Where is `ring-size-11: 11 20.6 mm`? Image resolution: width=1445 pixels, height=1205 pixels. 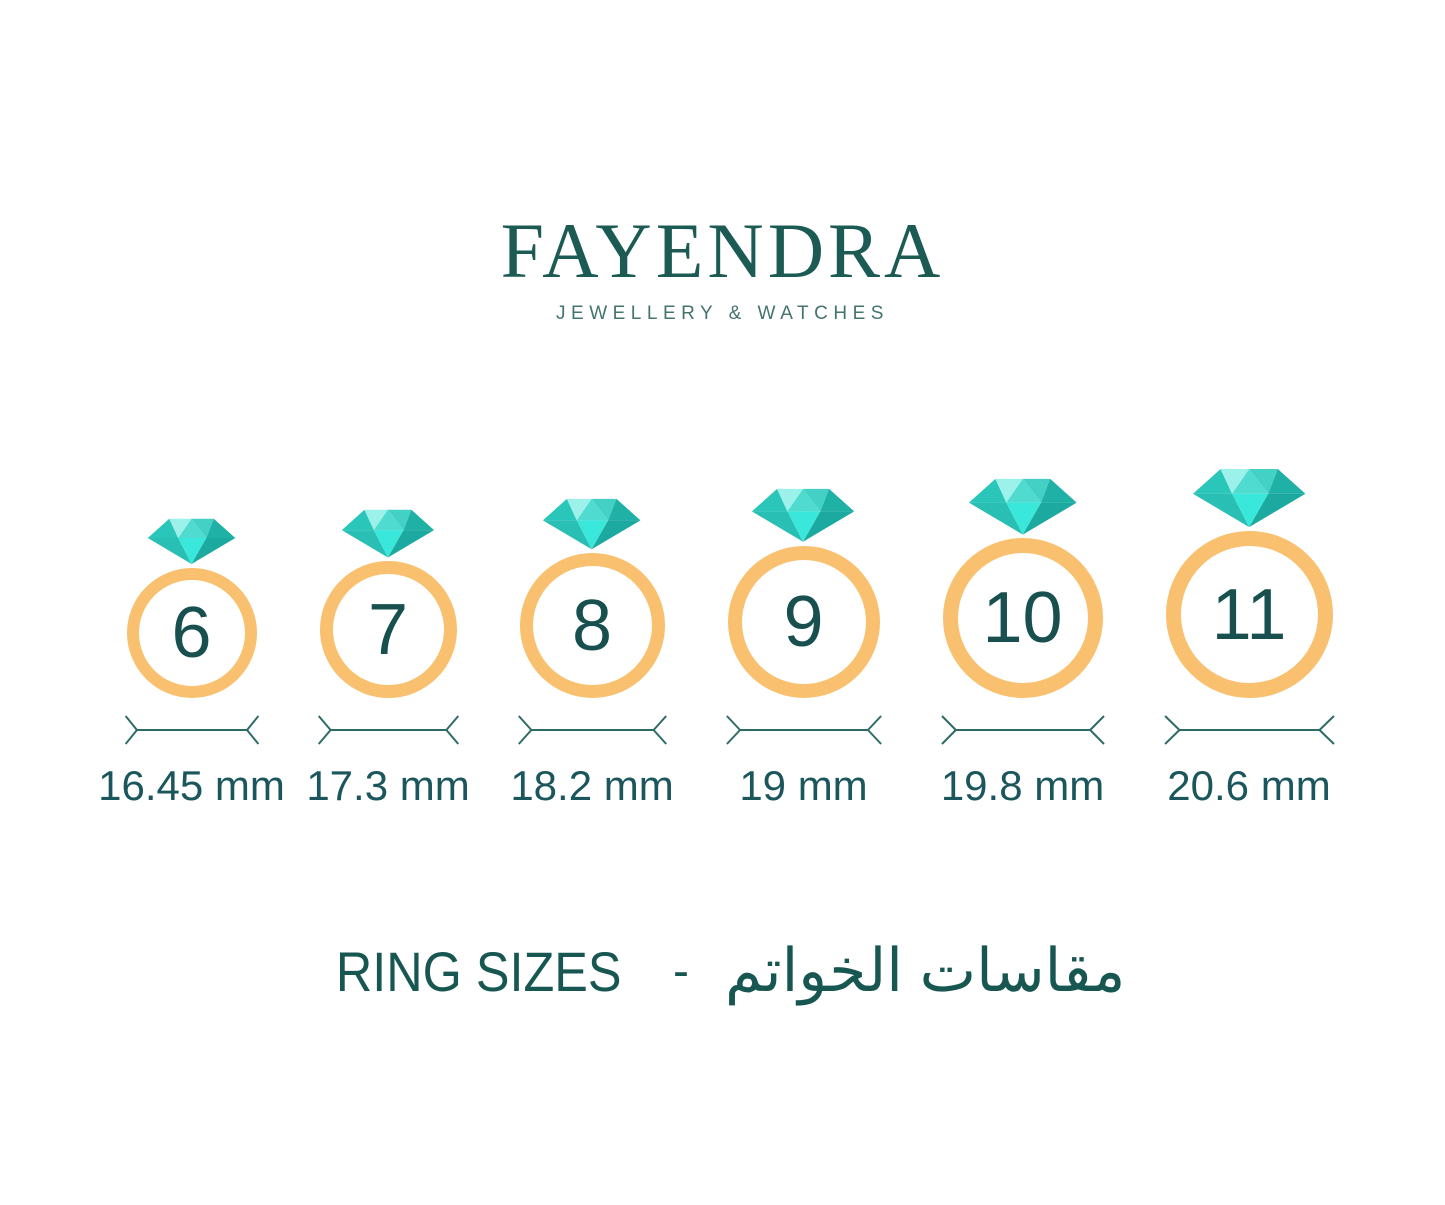 ring-size-11: 11 20.6 mm is located at coordinates (1249, 639).